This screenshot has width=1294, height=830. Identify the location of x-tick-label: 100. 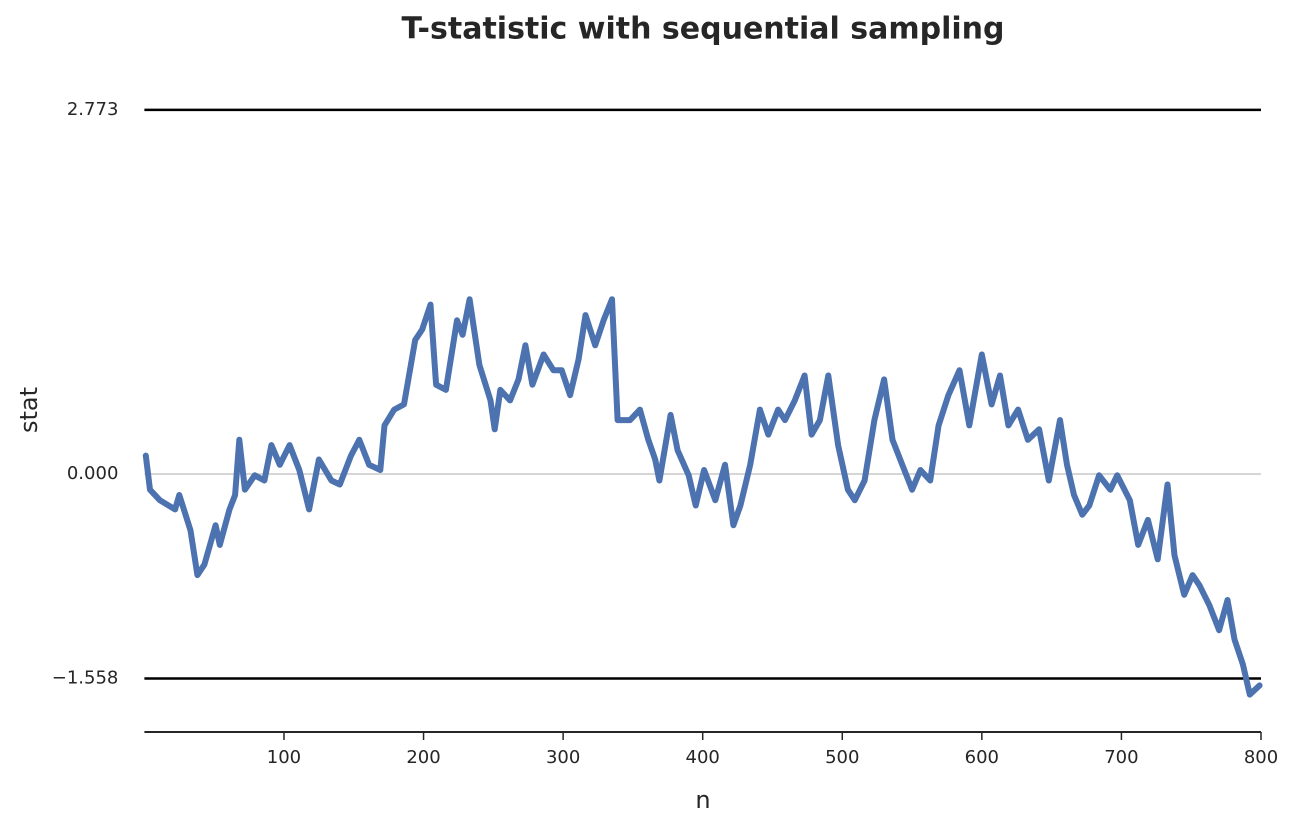
(284, 757).